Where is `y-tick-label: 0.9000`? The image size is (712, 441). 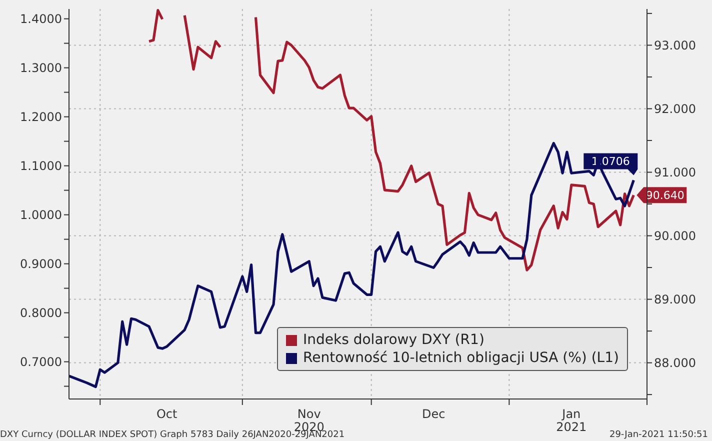 y-tick-label: 0.9000 is located at coordinates (41, 264).